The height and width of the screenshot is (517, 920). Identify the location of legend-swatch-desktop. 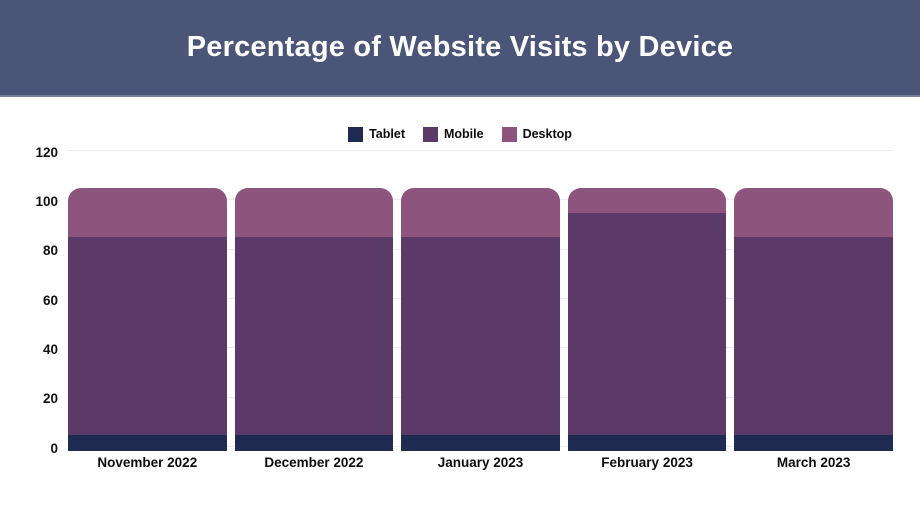
(509, 134).